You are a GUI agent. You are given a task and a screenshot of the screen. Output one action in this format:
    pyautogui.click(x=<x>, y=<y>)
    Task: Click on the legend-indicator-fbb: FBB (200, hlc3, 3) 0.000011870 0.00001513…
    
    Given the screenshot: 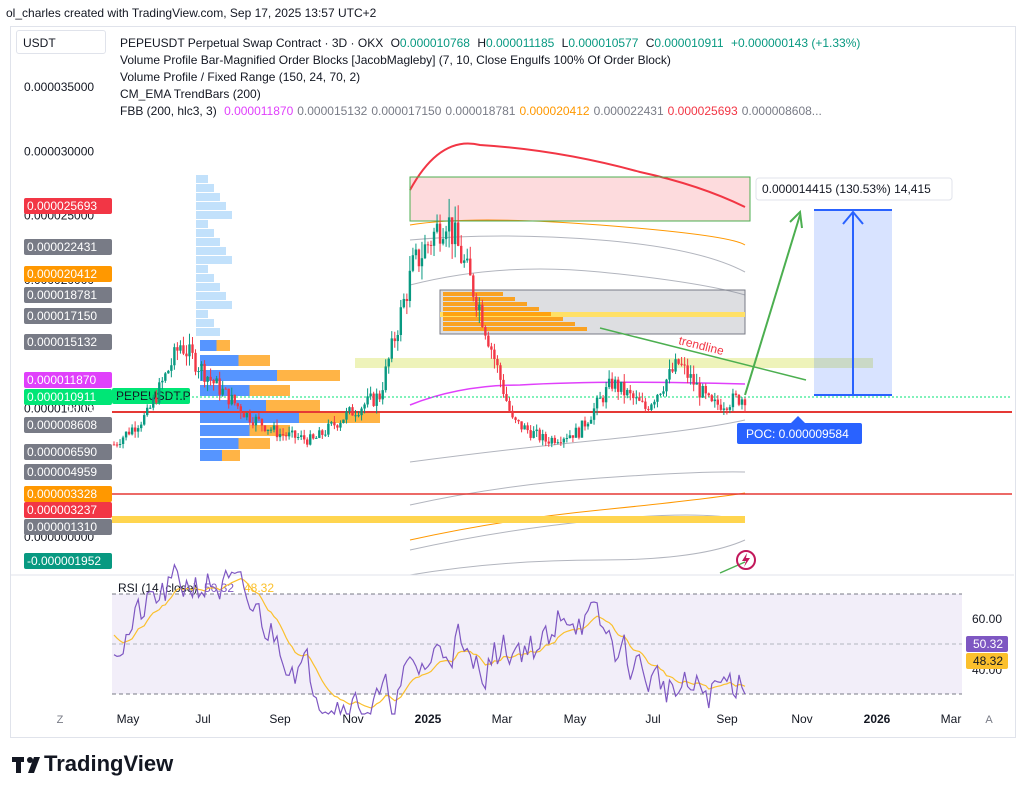 What is the action you would take?
    pyautogui.click(x=492, y=111)
    